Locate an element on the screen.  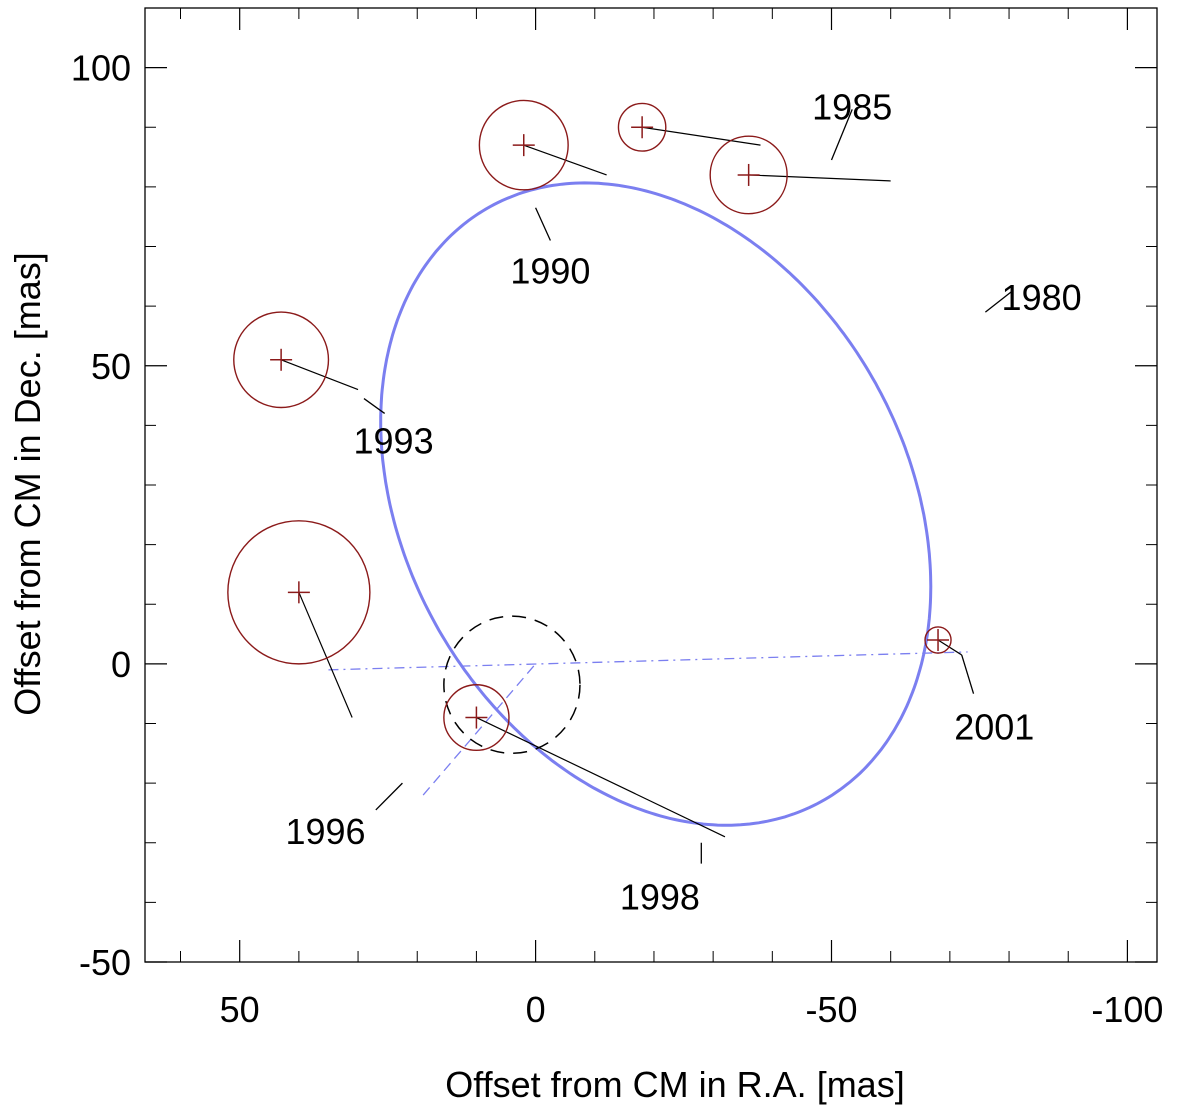
line-of-nodes is located at coordinates (648, 661).